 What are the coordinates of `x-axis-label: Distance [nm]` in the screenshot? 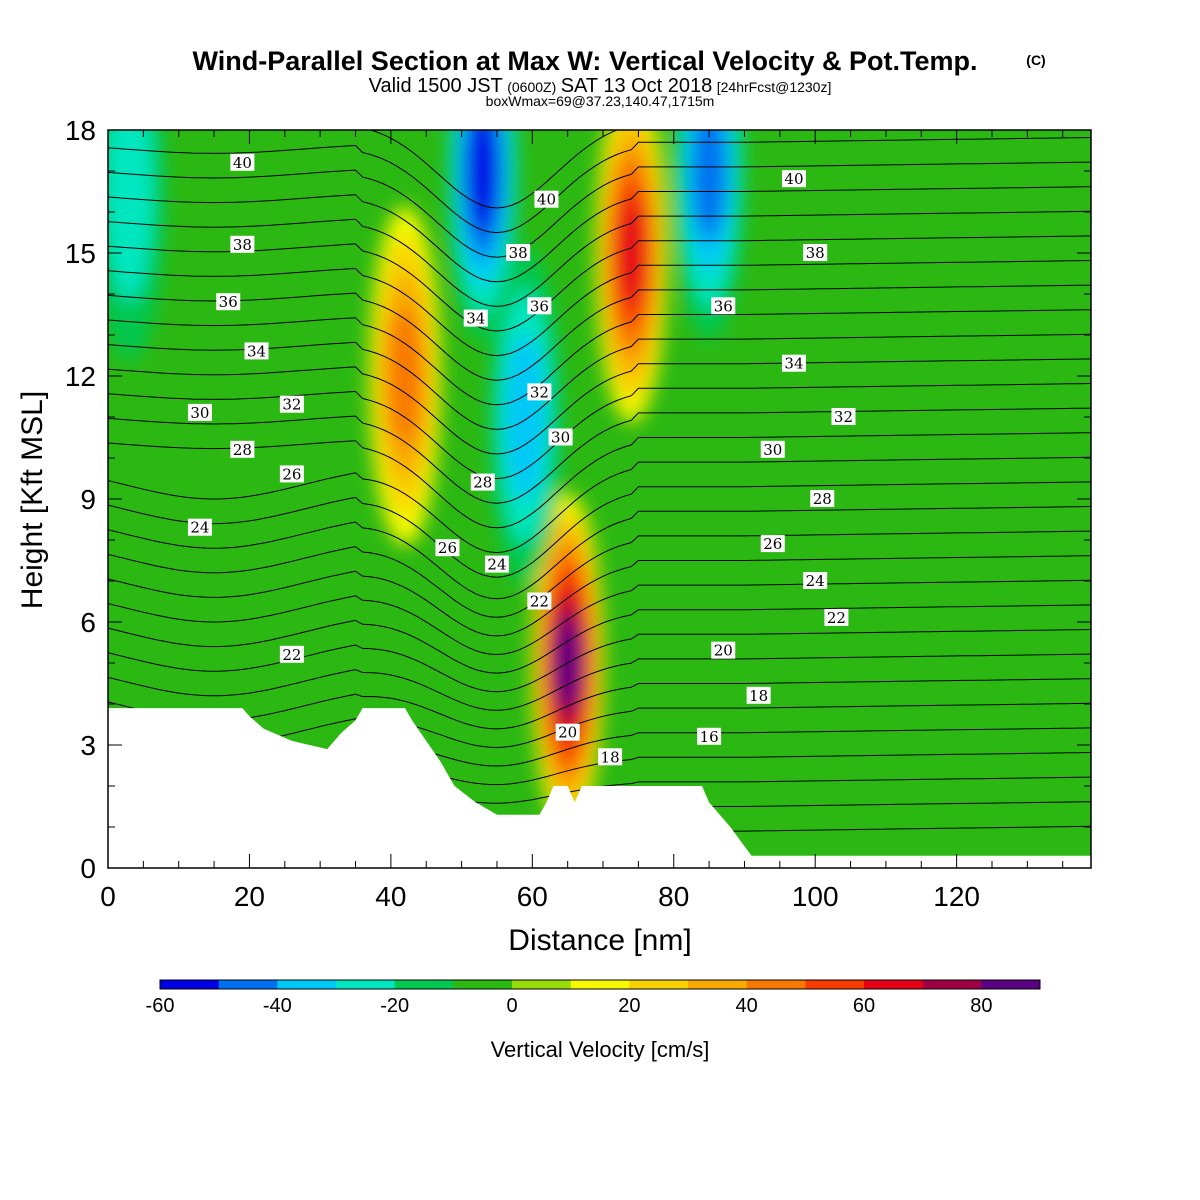 It's located at (599, 940).